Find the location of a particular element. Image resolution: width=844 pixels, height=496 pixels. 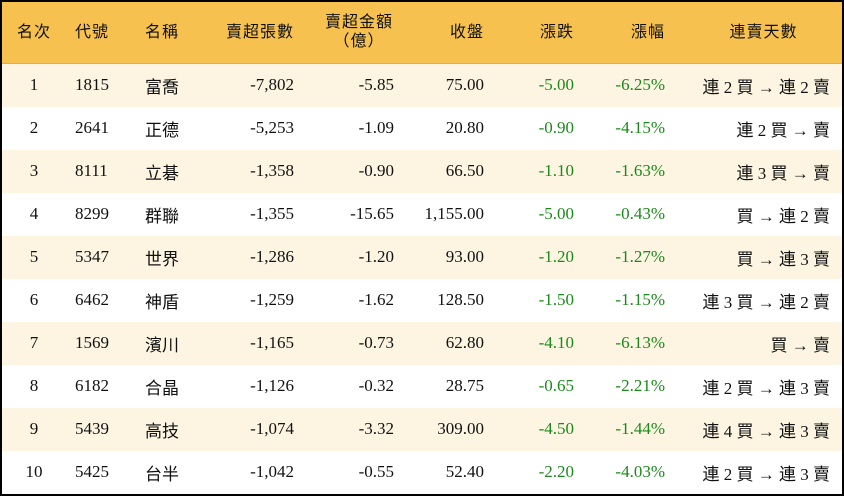

header-sell-streak: 連賣天數 is located at coordinates (763, 32).